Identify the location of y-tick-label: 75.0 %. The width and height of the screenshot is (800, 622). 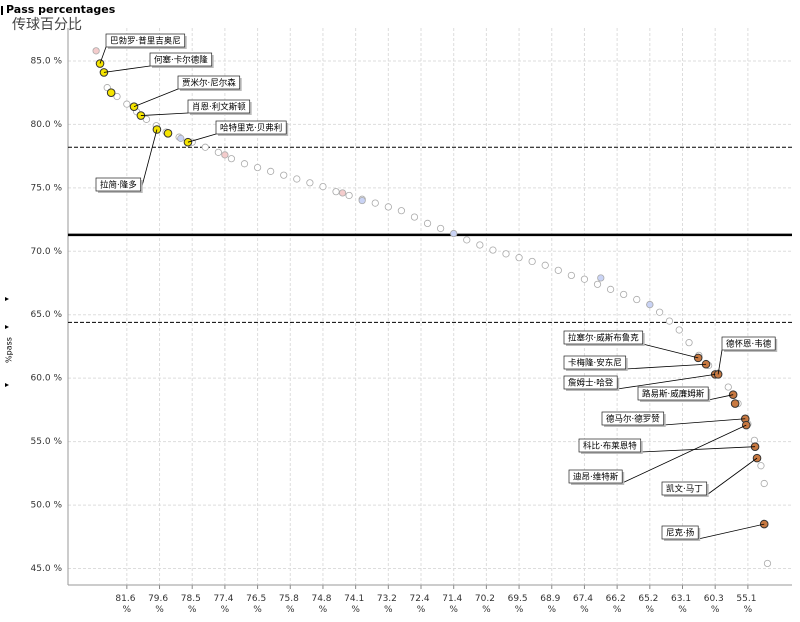
(47, 188).